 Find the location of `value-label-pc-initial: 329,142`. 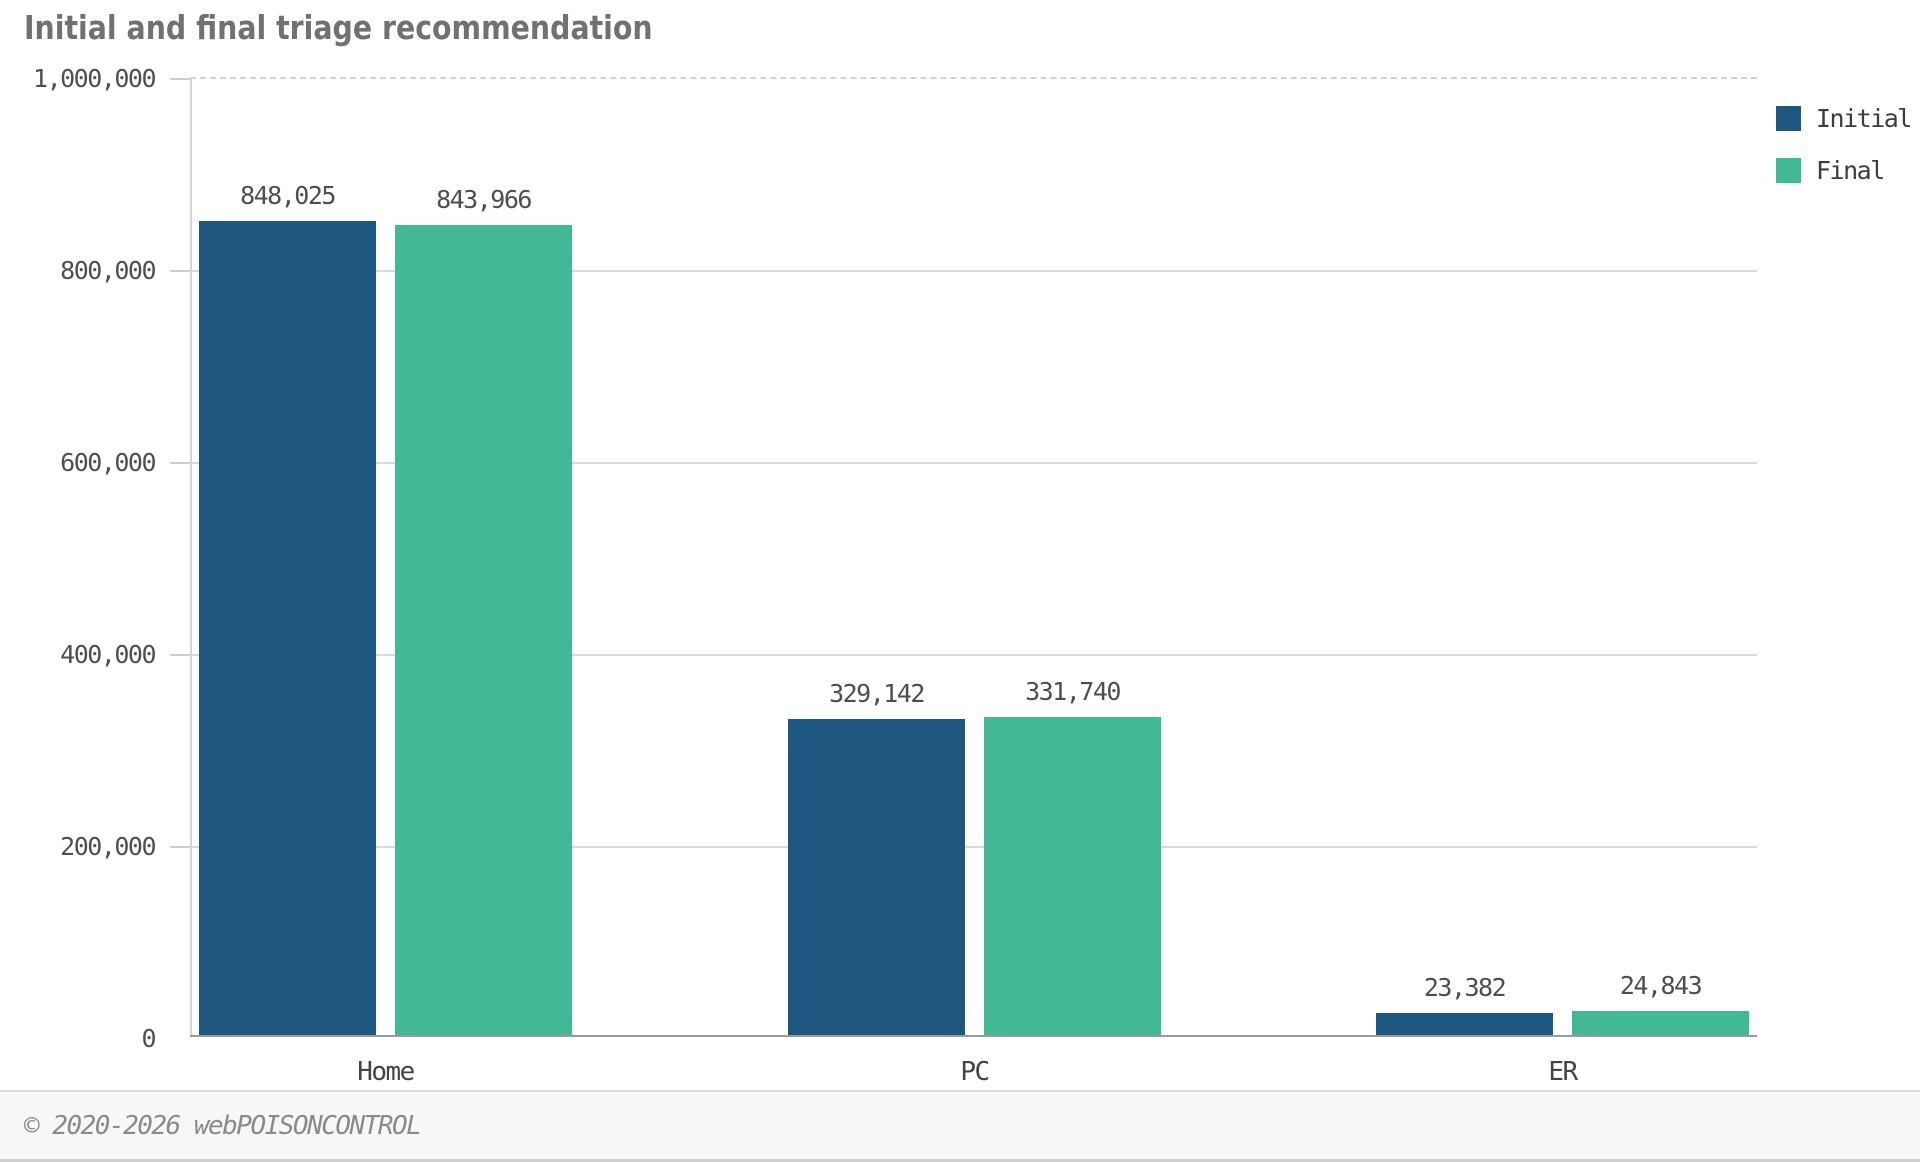

value-label-pc-initial: 329,142 is located at coordinates (877, 693).